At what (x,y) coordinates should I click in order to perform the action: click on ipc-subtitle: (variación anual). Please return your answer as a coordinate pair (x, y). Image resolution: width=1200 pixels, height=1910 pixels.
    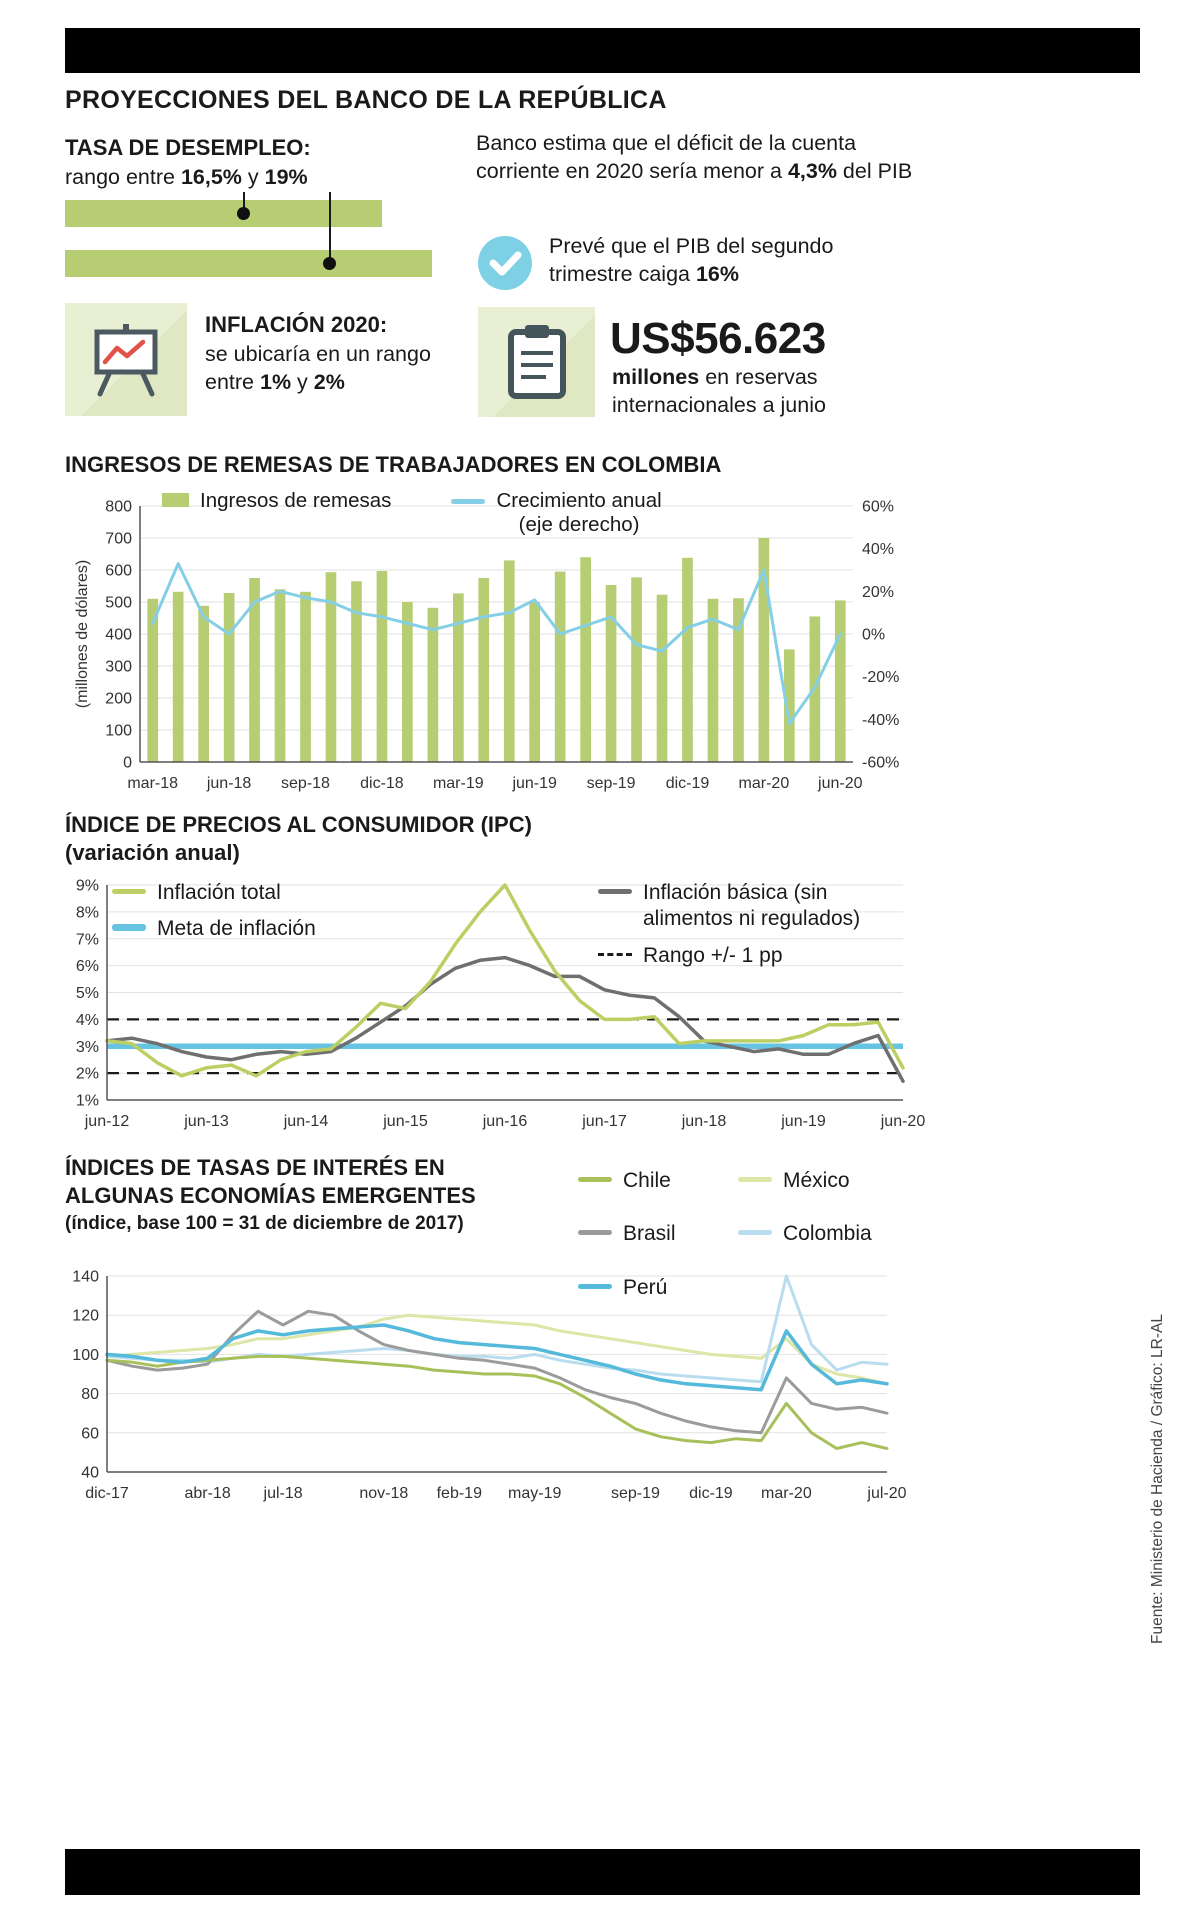
    Looking at the image, I should click on (152, 852).